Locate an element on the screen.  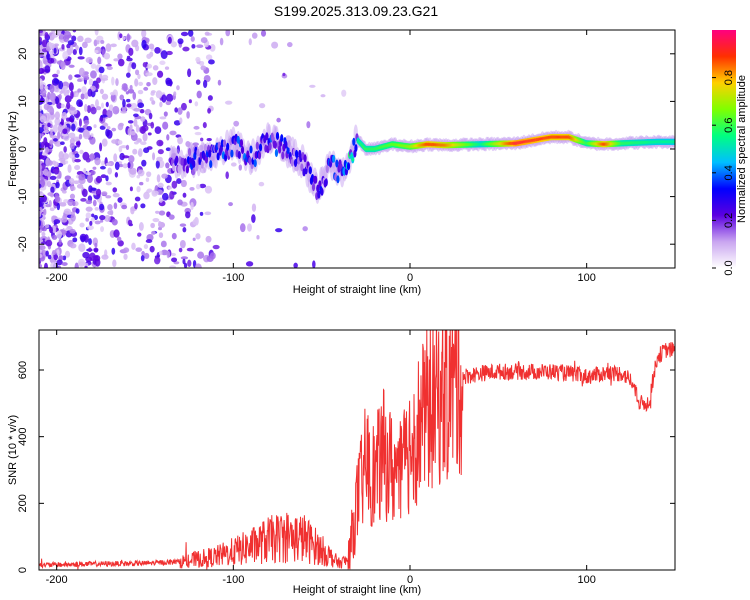
snr-y-tick-label: 200 is located at coordinates (23, 503).